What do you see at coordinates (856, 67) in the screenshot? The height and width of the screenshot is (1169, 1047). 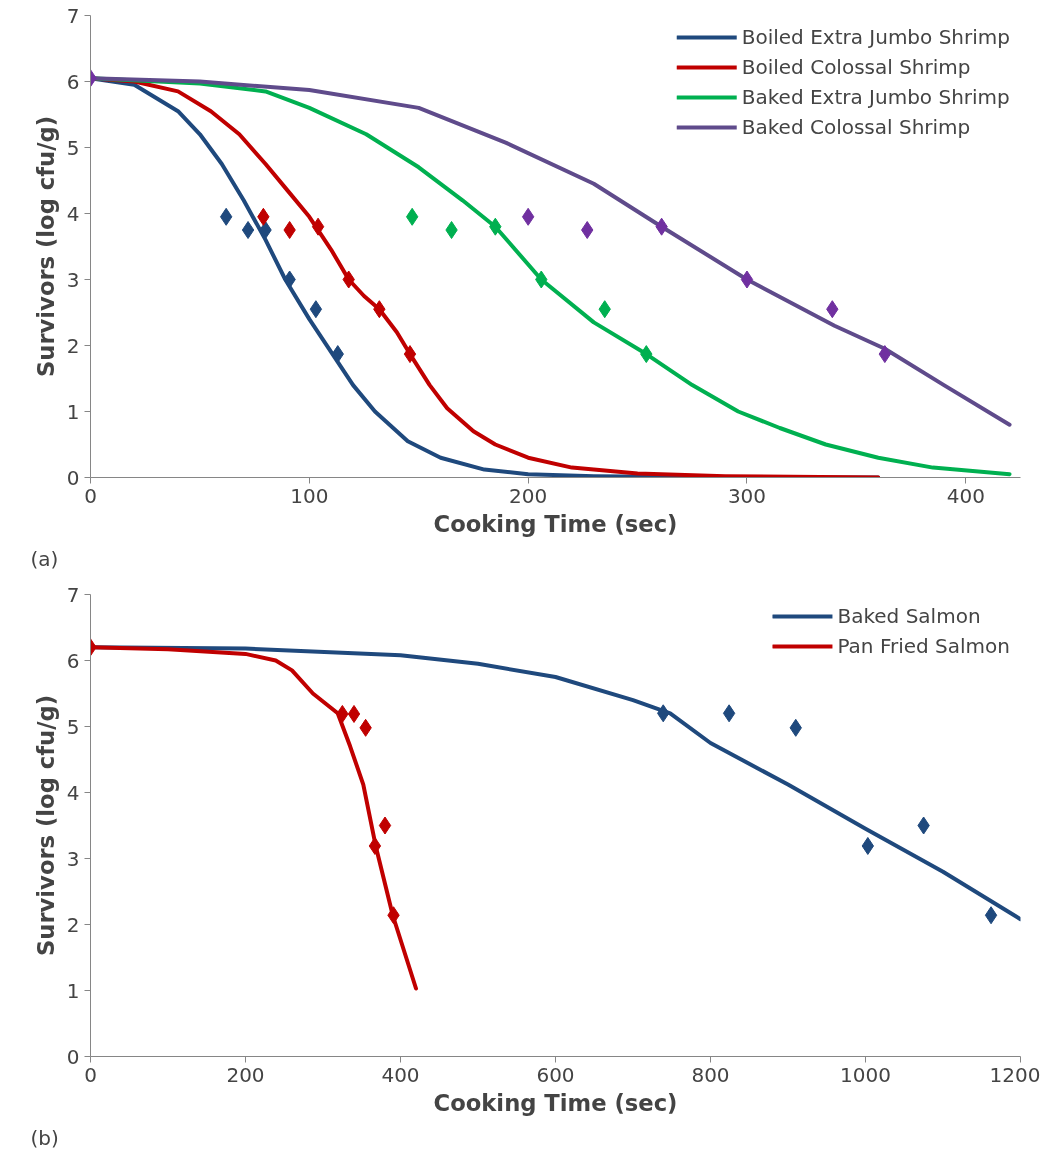 I see `legend-label: Boiled Colossal Shrimp` at bounding box center [856, 67].